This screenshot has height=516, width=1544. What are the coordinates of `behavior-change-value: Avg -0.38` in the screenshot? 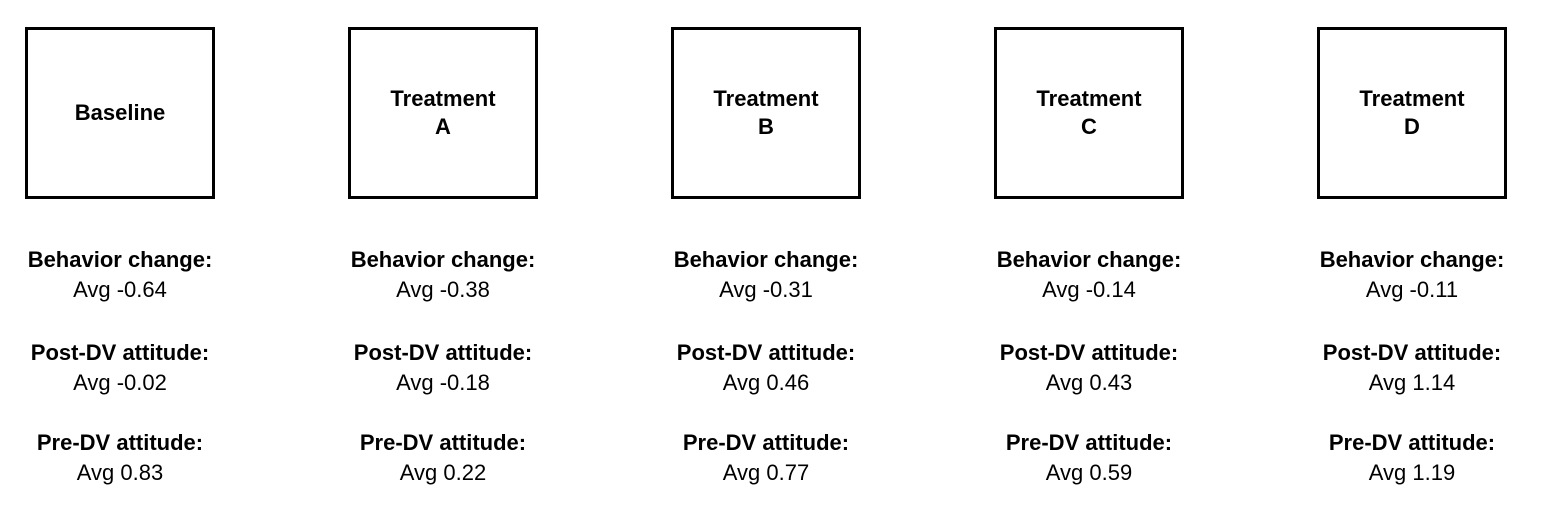 It's located at (443, 289).